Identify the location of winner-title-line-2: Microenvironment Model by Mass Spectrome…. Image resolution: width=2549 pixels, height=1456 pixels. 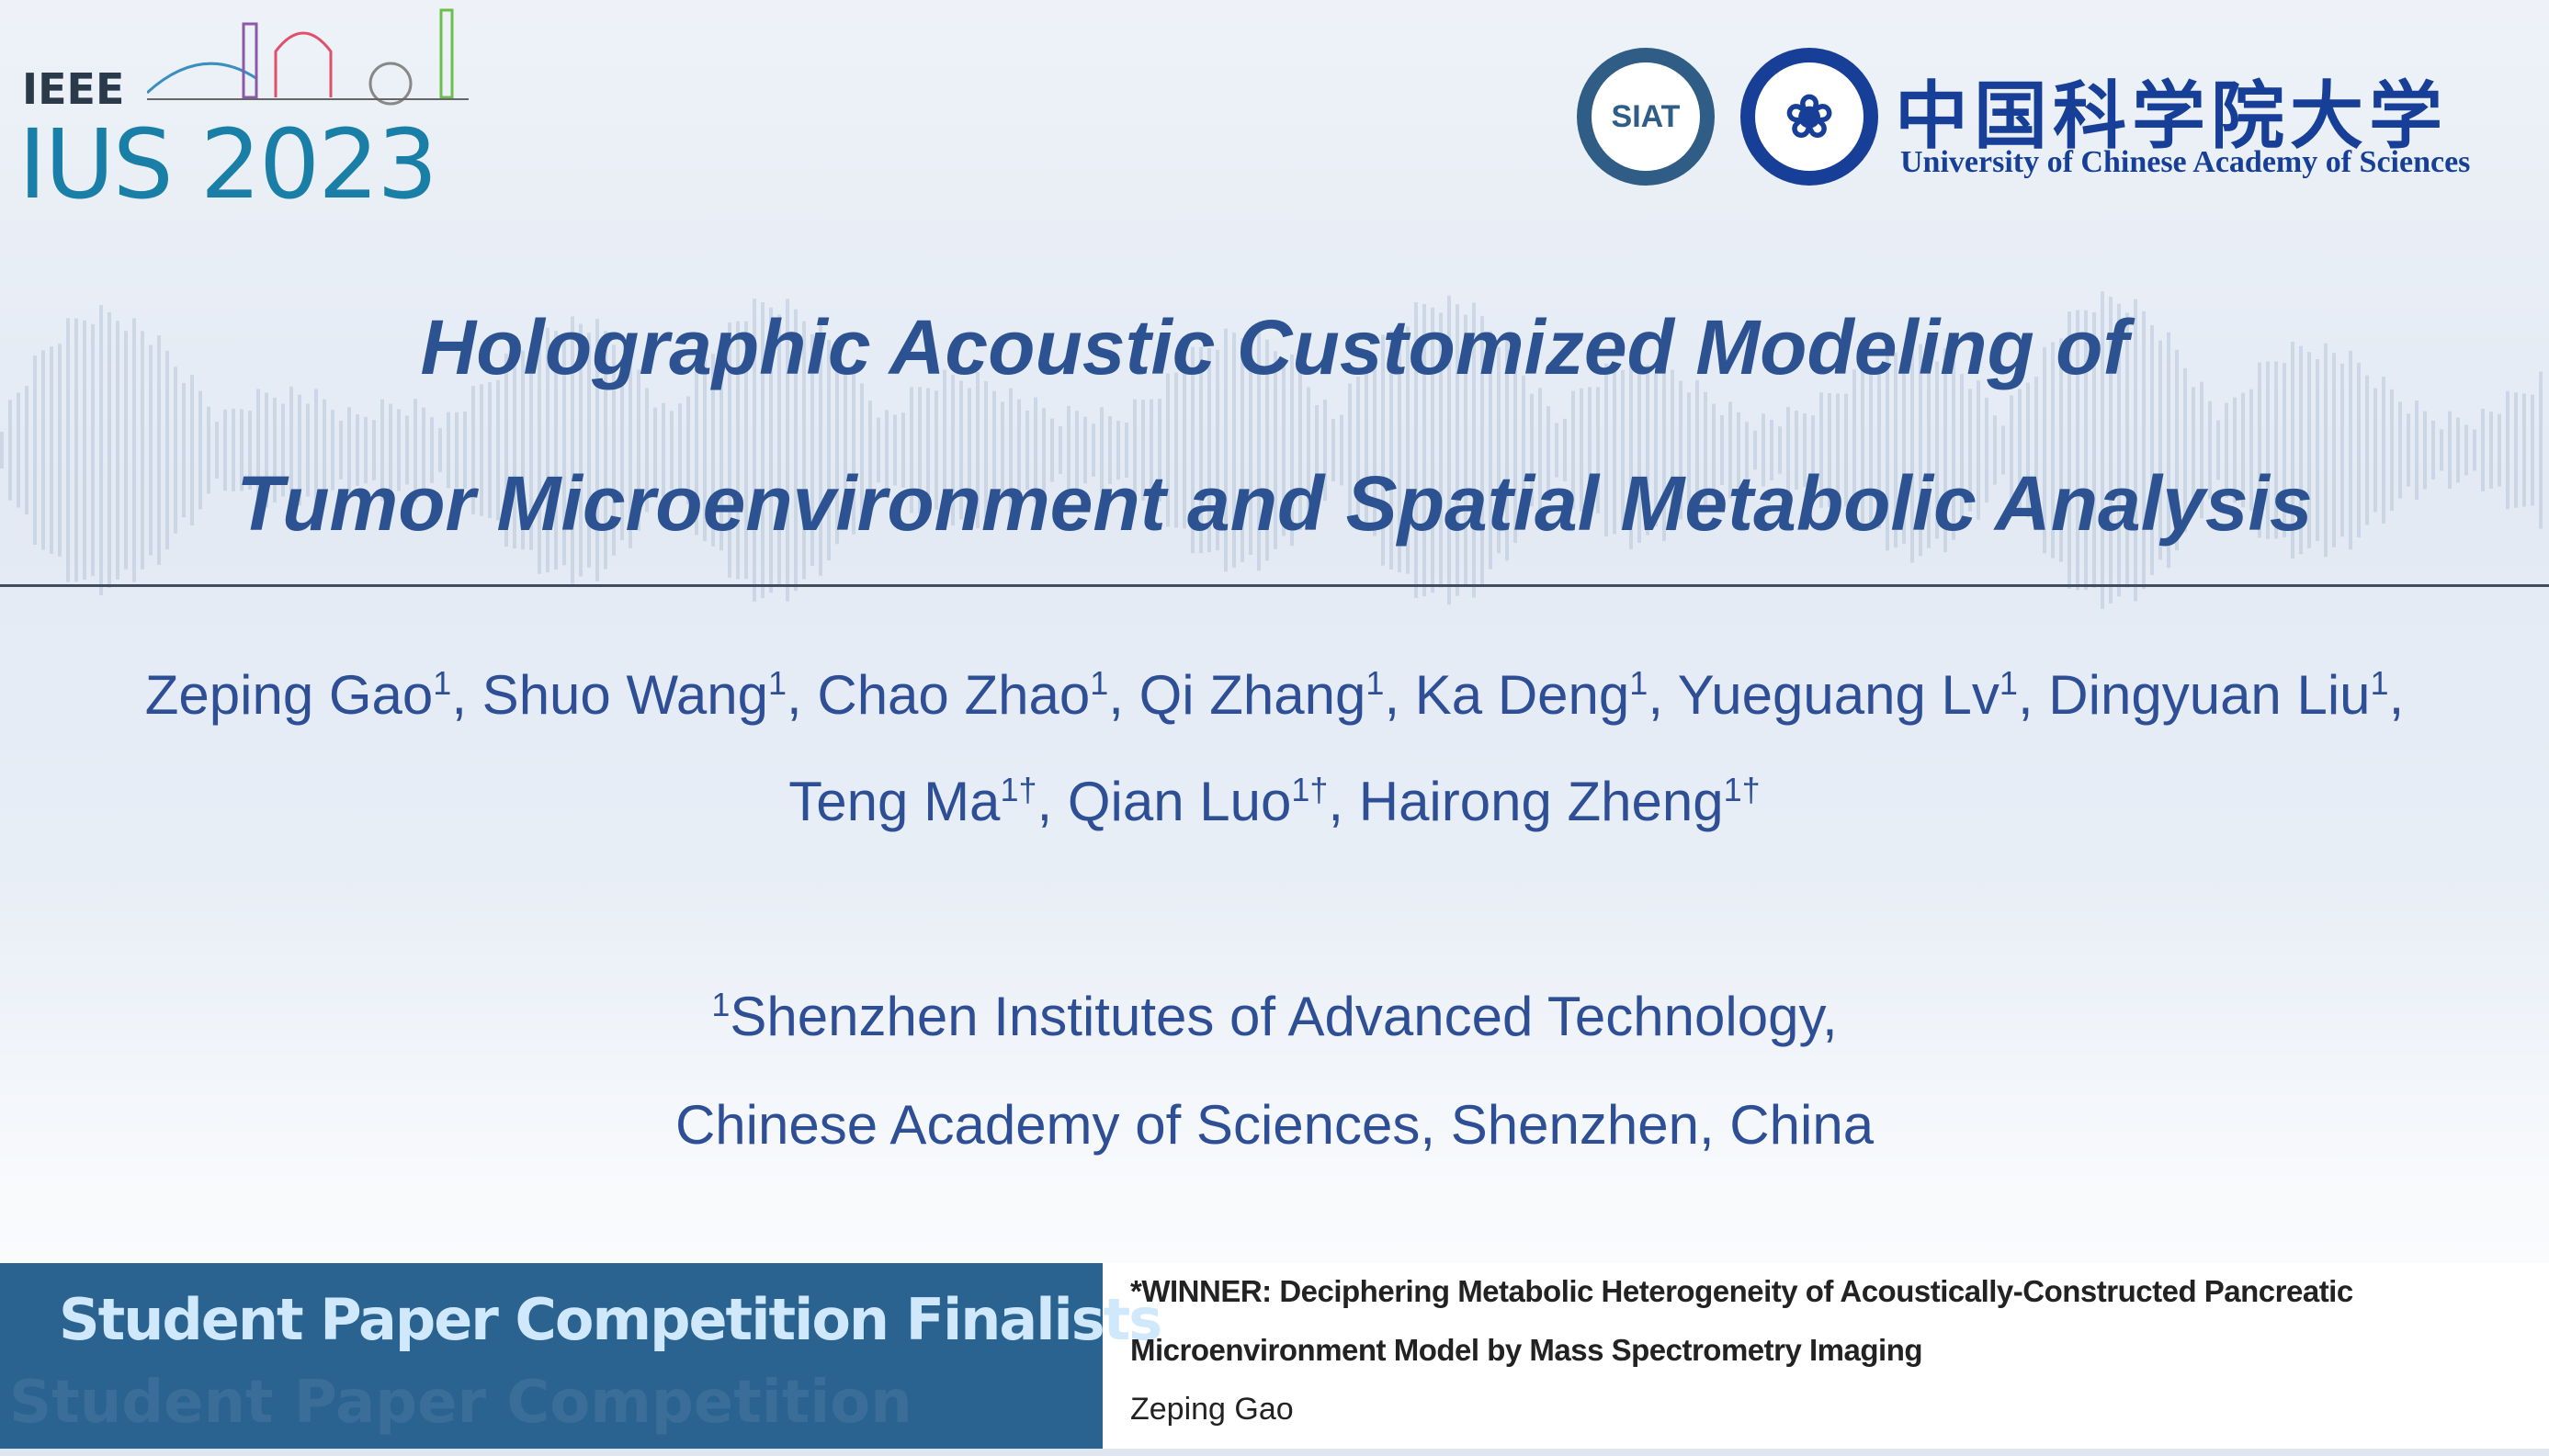
(1526, 1350).